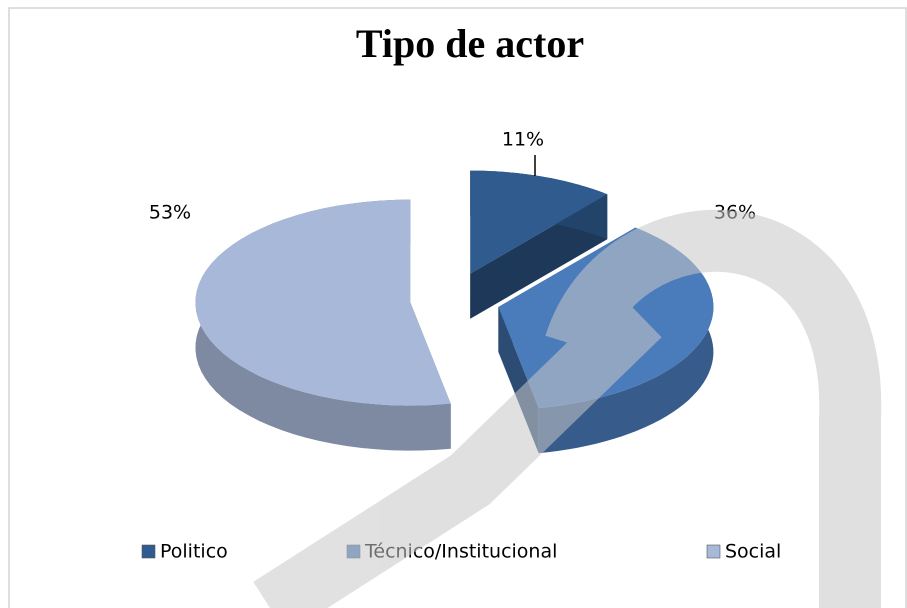 The width and height of the screenshot is (907, 608). What do you see at coordinates (194, 552) in the screenshot?
I see `legend-label: Politico` at bounding box center [194, 552].